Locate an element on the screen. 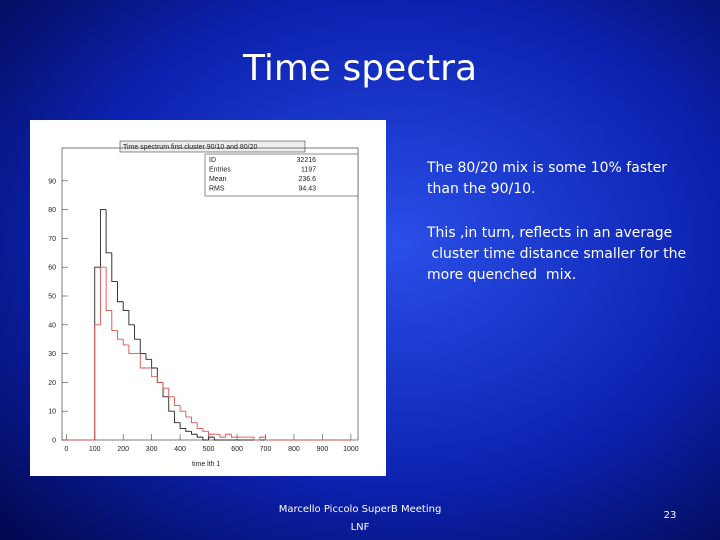 The width and height of the screenshot is (720, 540). stats-label: Entries is located at coordinates (220, 170).